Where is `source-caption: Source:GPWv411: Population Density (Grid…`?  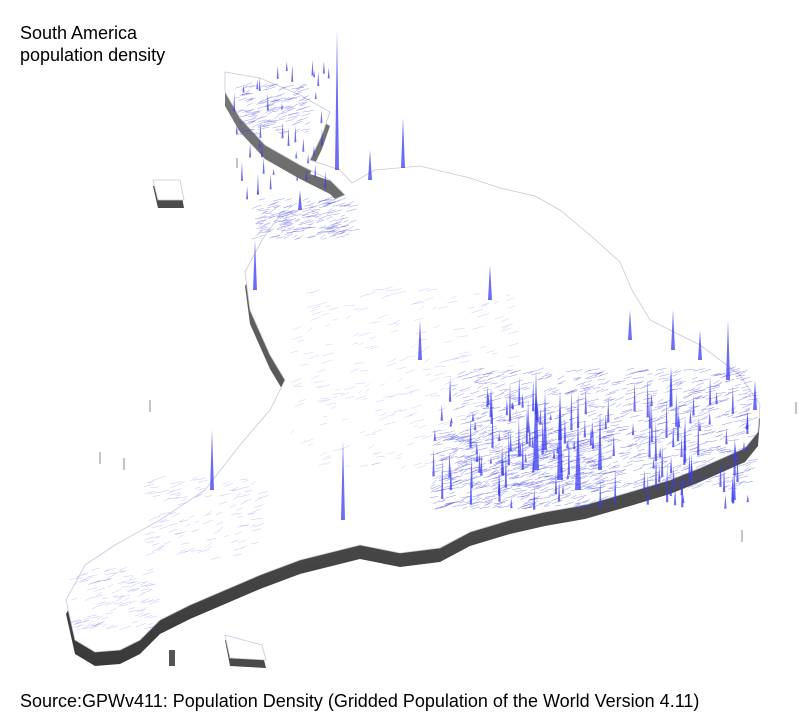 source-caption: Source:GPWv411: Population Density (Grid… is located at coordinates (360, 701).